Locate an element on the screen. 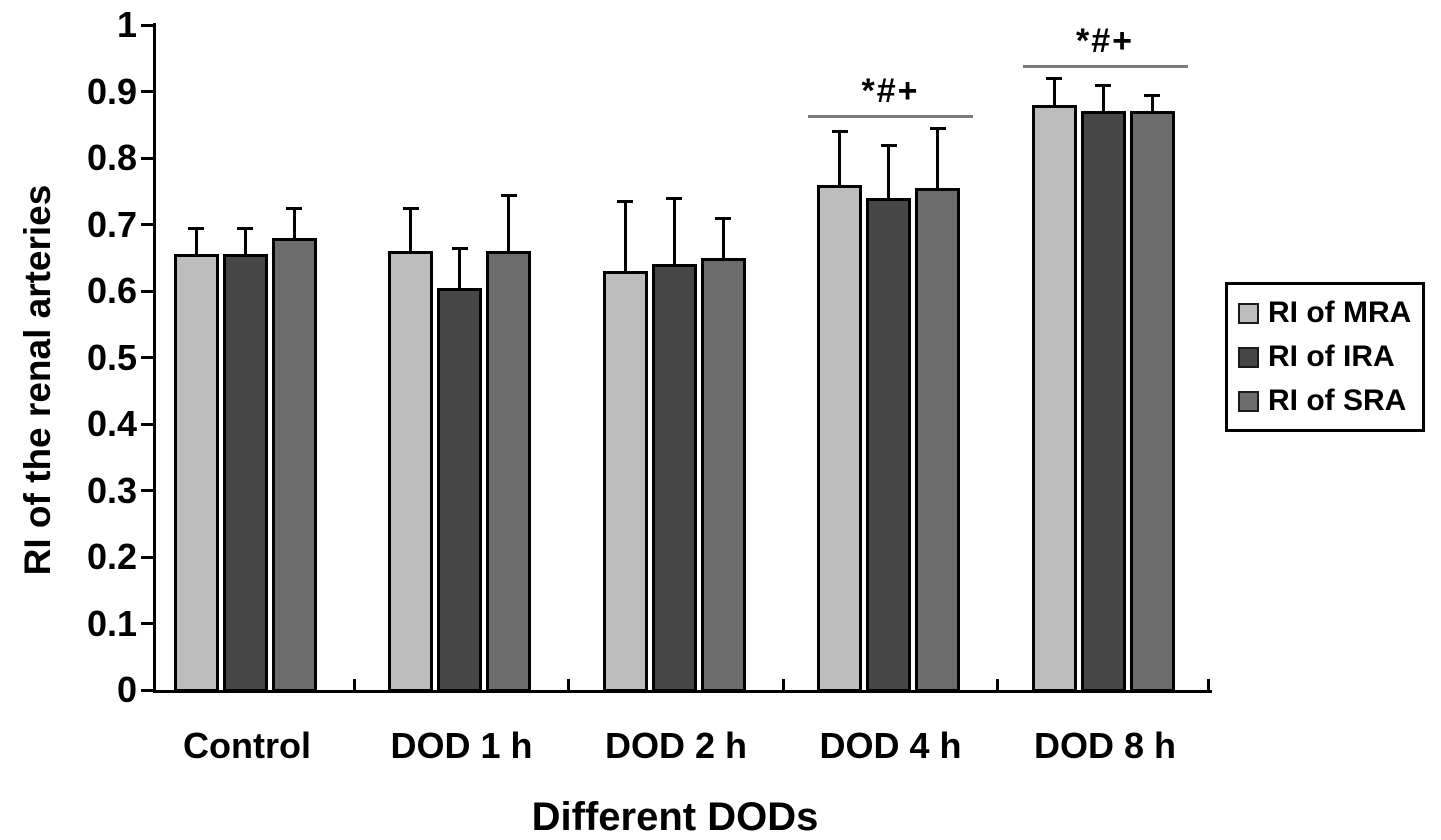  y-tick-label: 0 is located at coordinates (126, 689).